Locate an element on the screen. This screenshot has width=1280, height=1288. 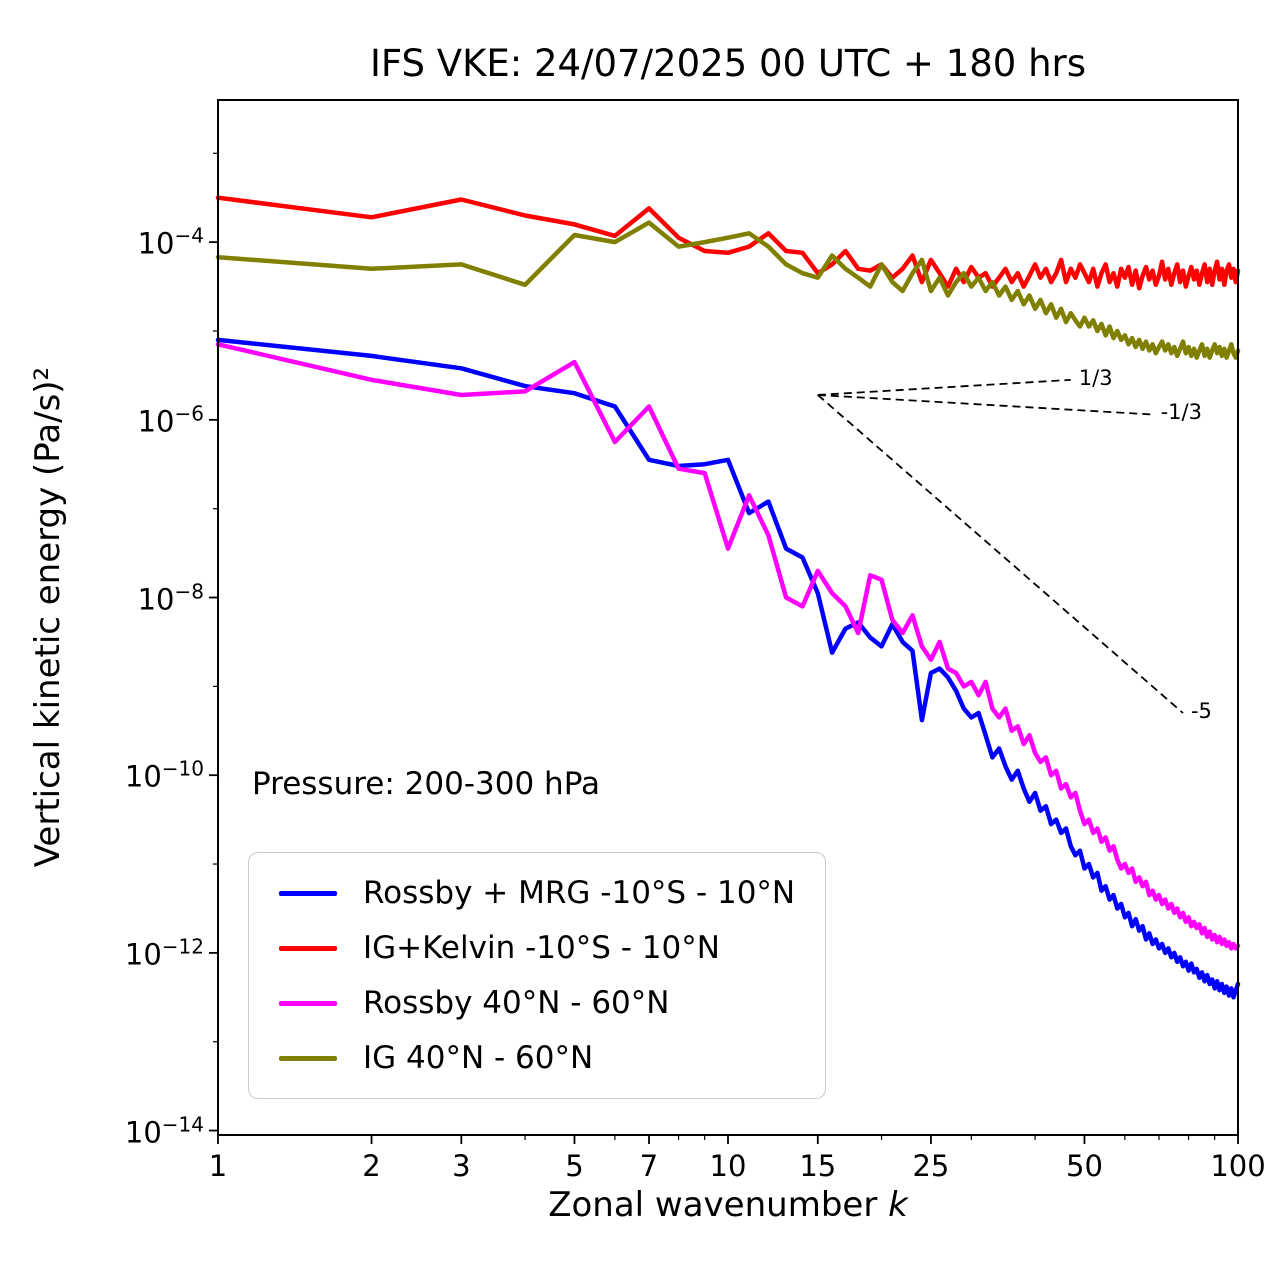
y-tick-label: 10⁻¹⁰ is located at coordinates (164, 775).